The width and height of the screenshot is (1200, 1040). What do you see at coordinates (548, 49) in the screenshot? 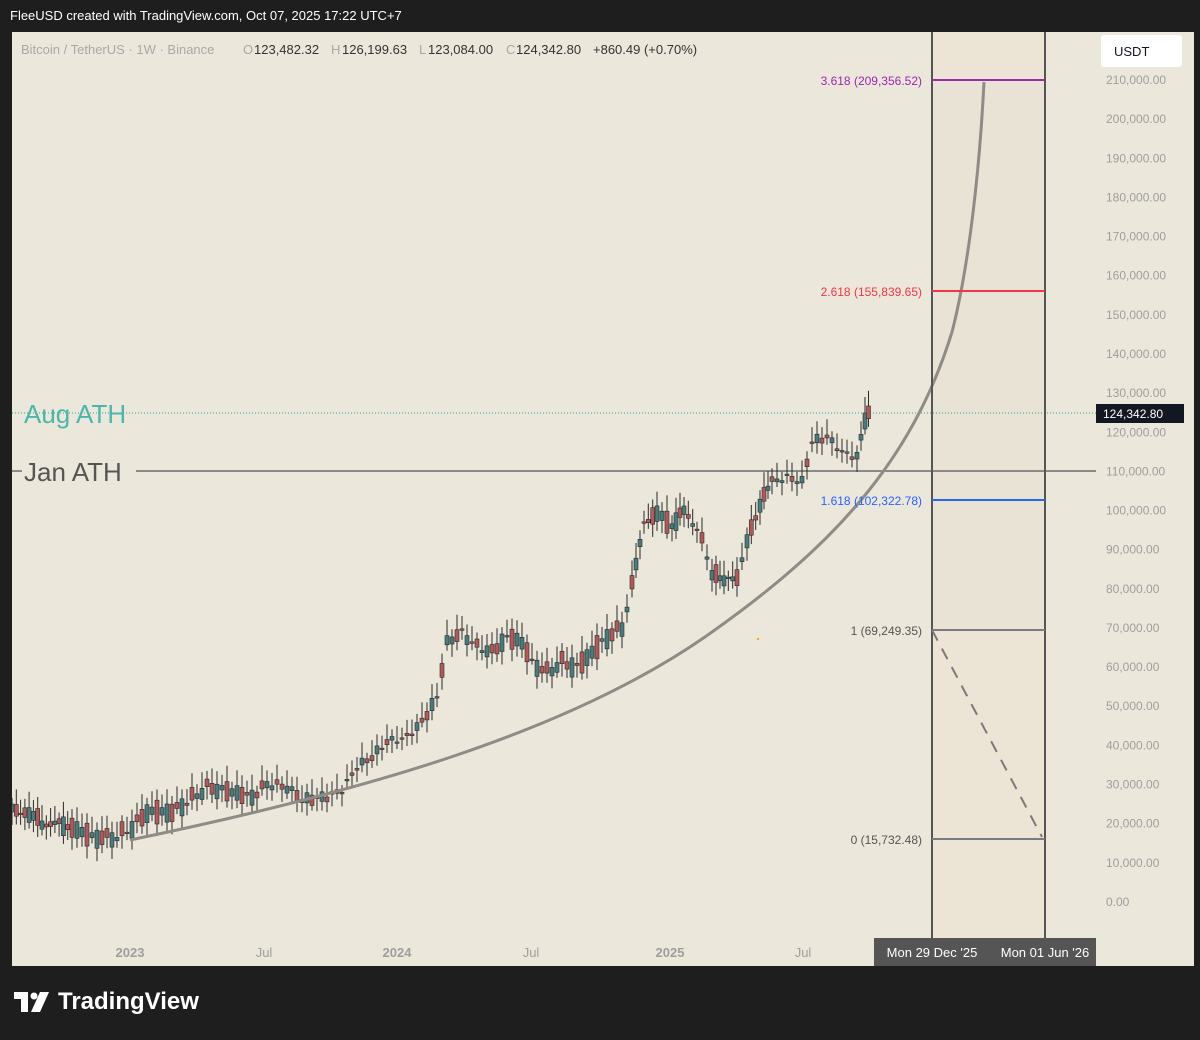
I see `close-value: 124,342.80` at bounding box center [548, 49].